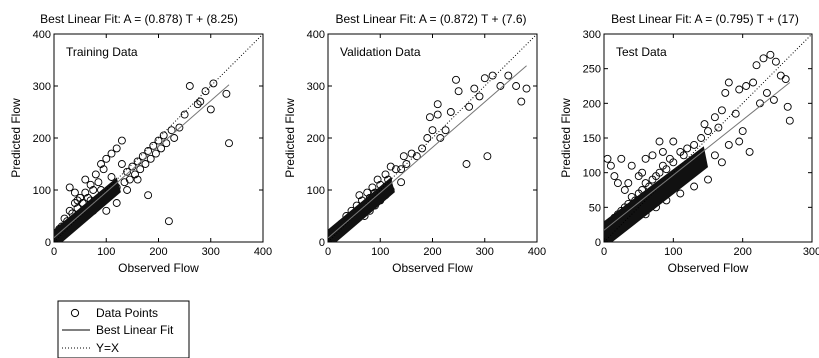 The height and width of the screenshot is (358, 819). I want to click on legend-label-best-fit: Best Linear Fit, so click(135, 330).